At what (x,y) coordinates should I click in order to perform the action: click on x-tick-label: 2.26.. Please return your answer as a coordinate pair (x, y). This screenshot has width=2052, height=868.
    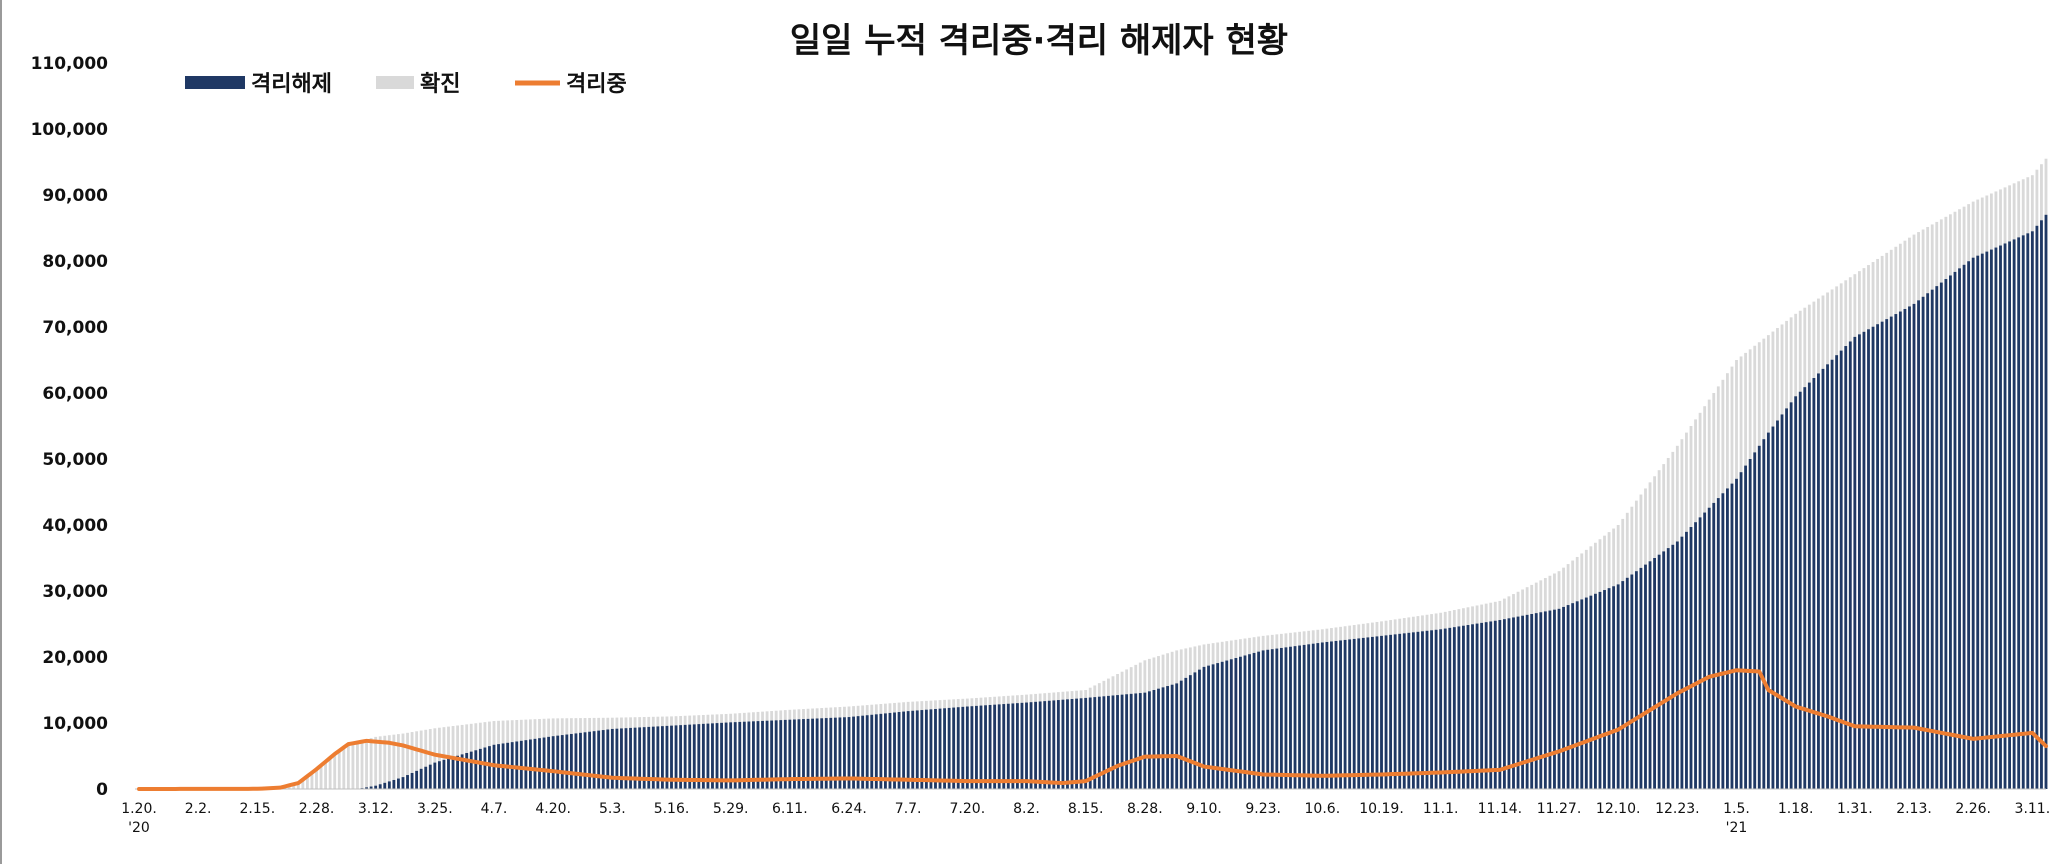
    Looking at the image, I should click on (1973, 809).